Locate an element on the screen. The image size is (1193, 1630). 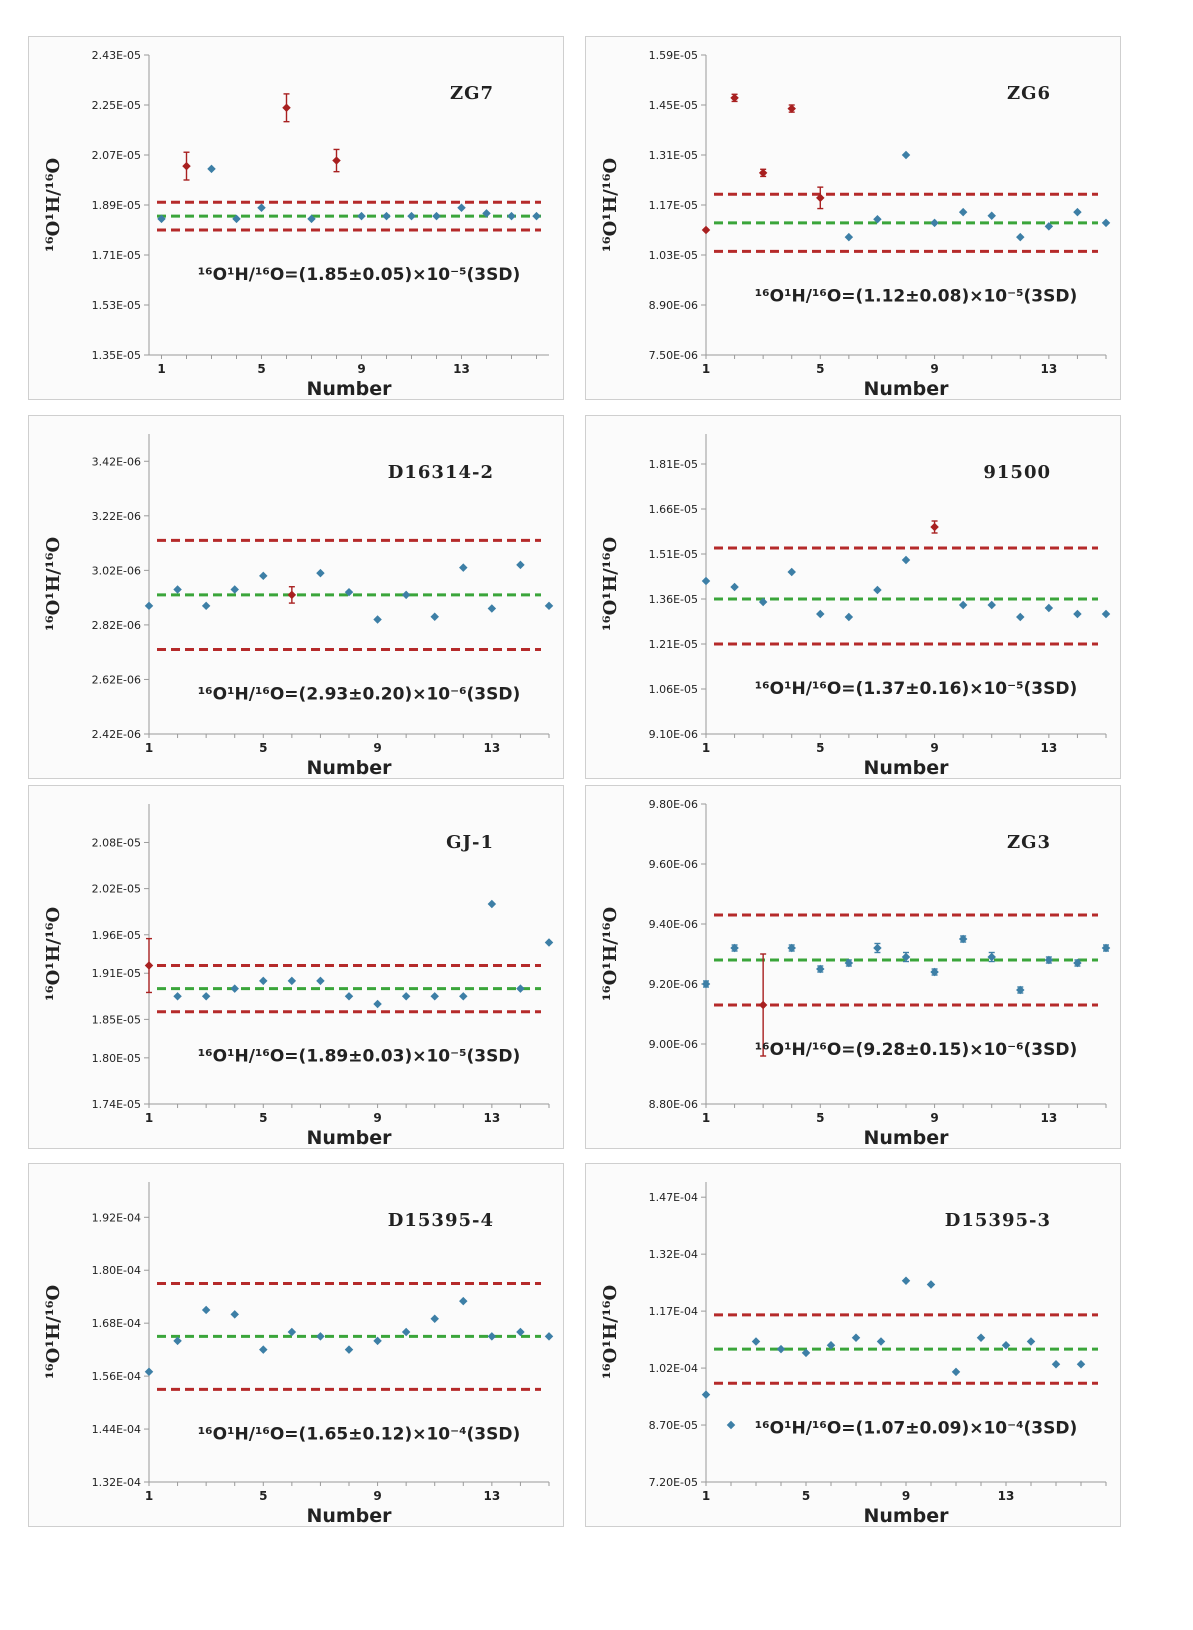
summary-annotation: ¹⁶O¹H/¹⁶O=(2.93±0.20)×10⁻⁶(3SD) is located at coordinates (359, 694).